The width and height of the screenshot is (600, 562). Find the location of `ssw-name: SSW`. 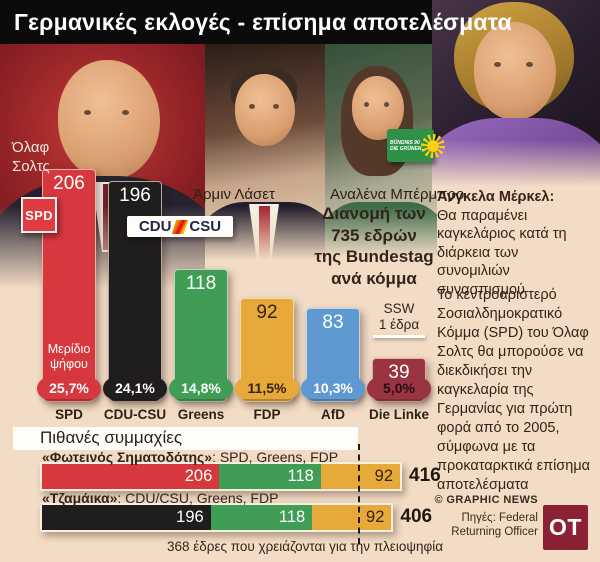

ssw-name: SSW is located at coordinates (399, 308).